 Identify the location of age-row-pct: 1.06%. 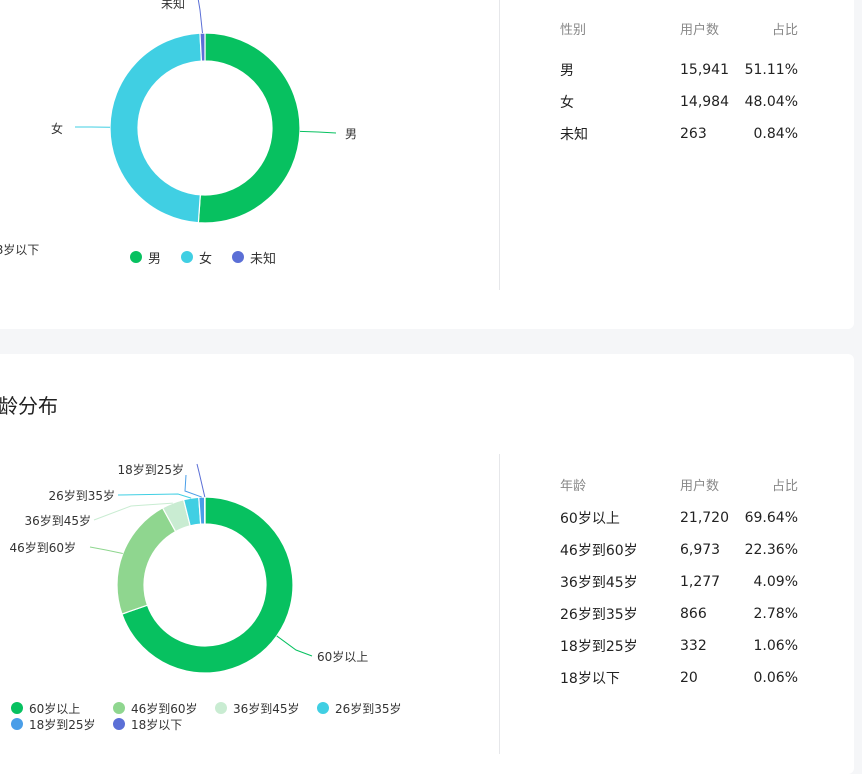
(770, 646).